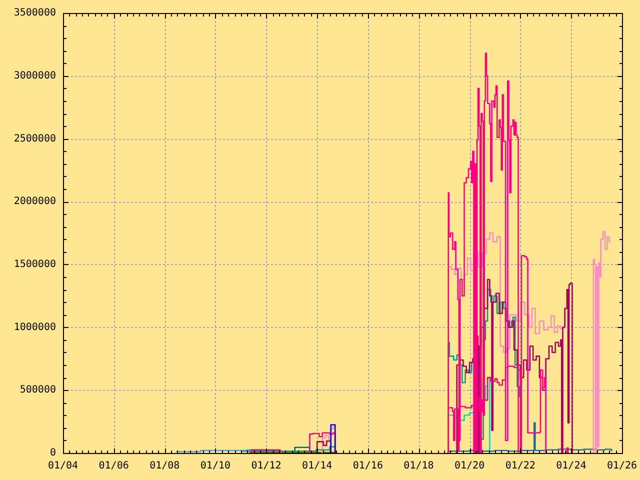 This screenshot has width=640, height=480. I want to click on y-tick-label: 1500000, so click(35, 264).